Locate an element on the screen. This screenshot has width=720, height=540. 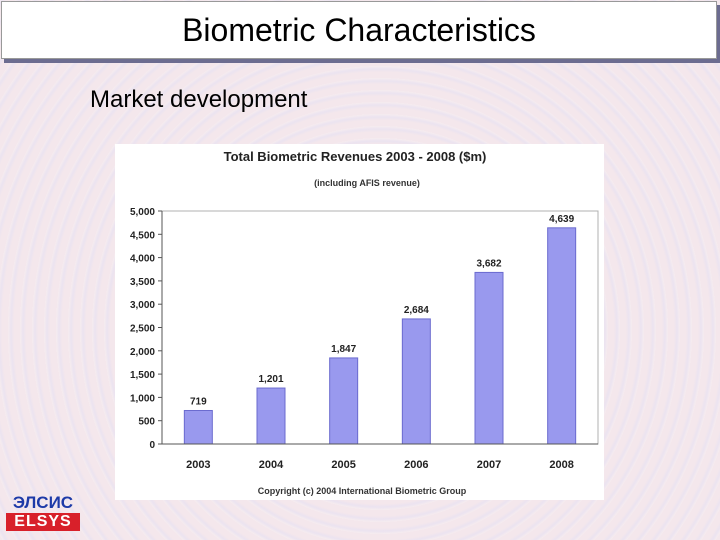
x-tick-label-2003: 2003 is located at coordinates (198, 465).